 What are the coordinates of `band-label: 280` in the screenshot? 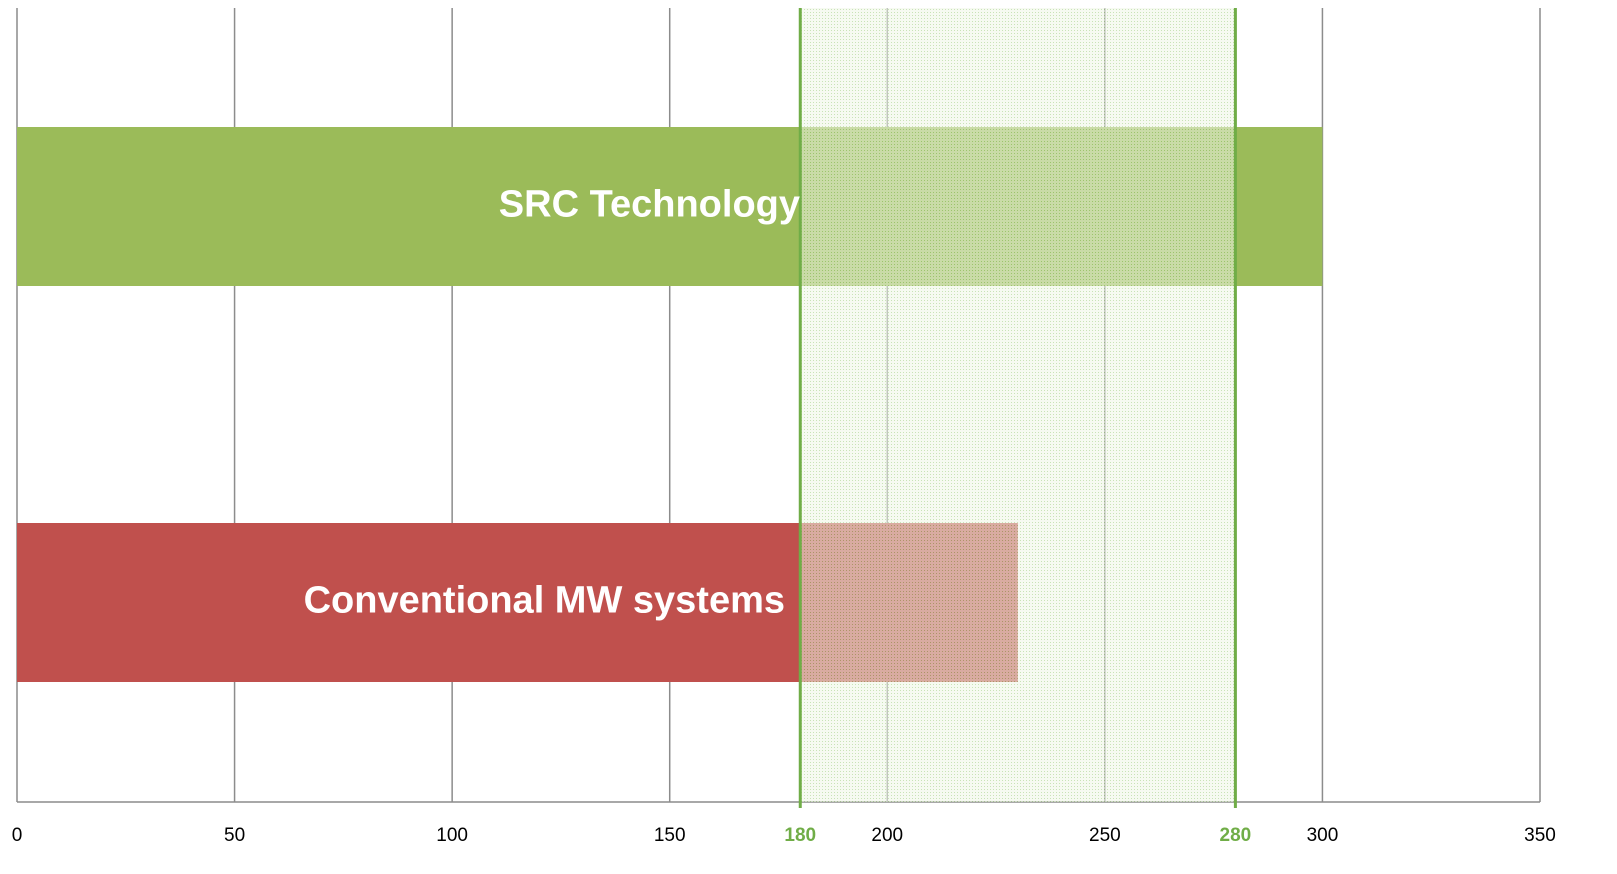 It's located at (1236, 835).